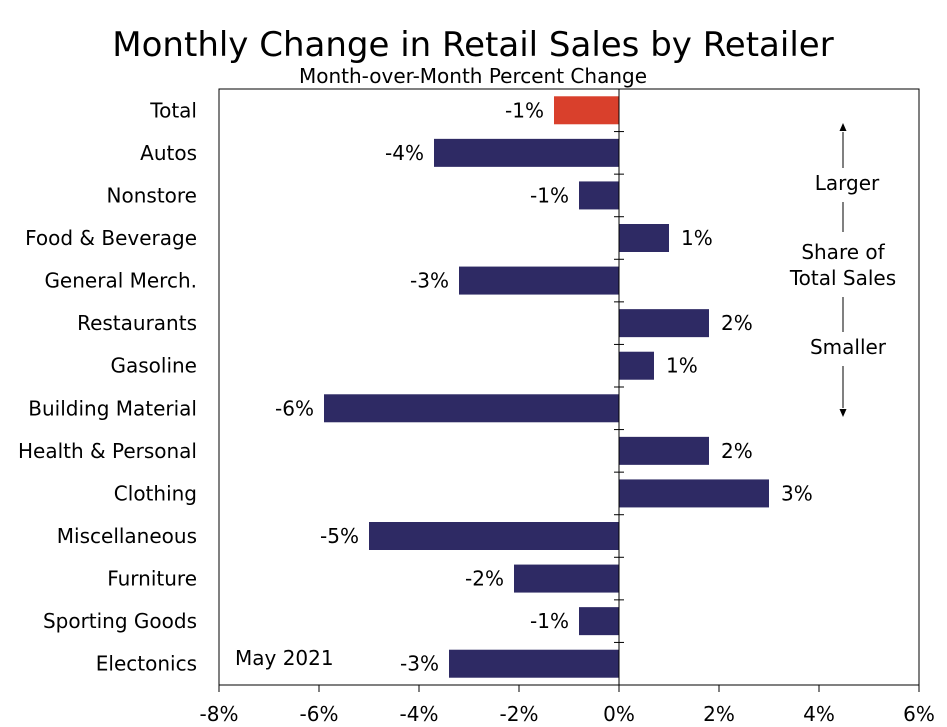 Image resolution: width=947 pixels, height=727 pixels. I want to click on x-tick-label: -6%, so click(319, 714).